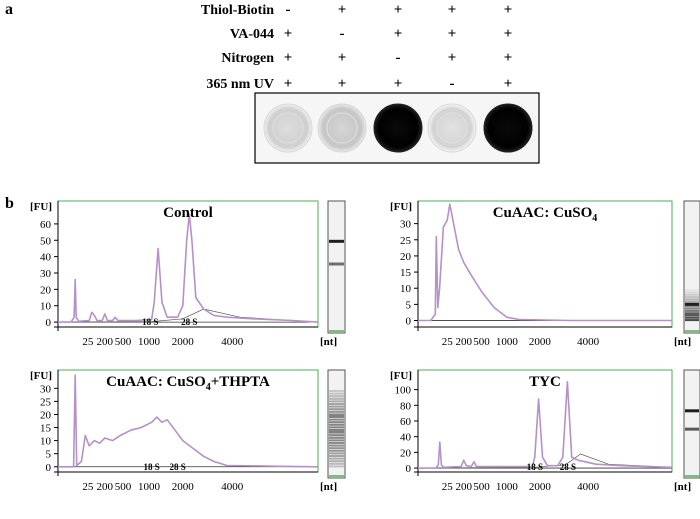  What do you see at coordinates (543, 213) in the screenshot?
I see `title-main: CuAAC: CuSO` at bounding box center [543, 213].